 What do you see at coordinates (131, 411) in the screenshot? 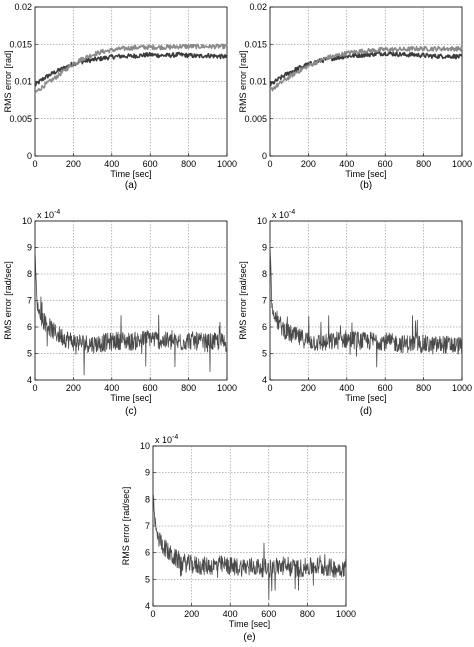
I see `panel-caption: (c)` at bounding box center [131, 411].